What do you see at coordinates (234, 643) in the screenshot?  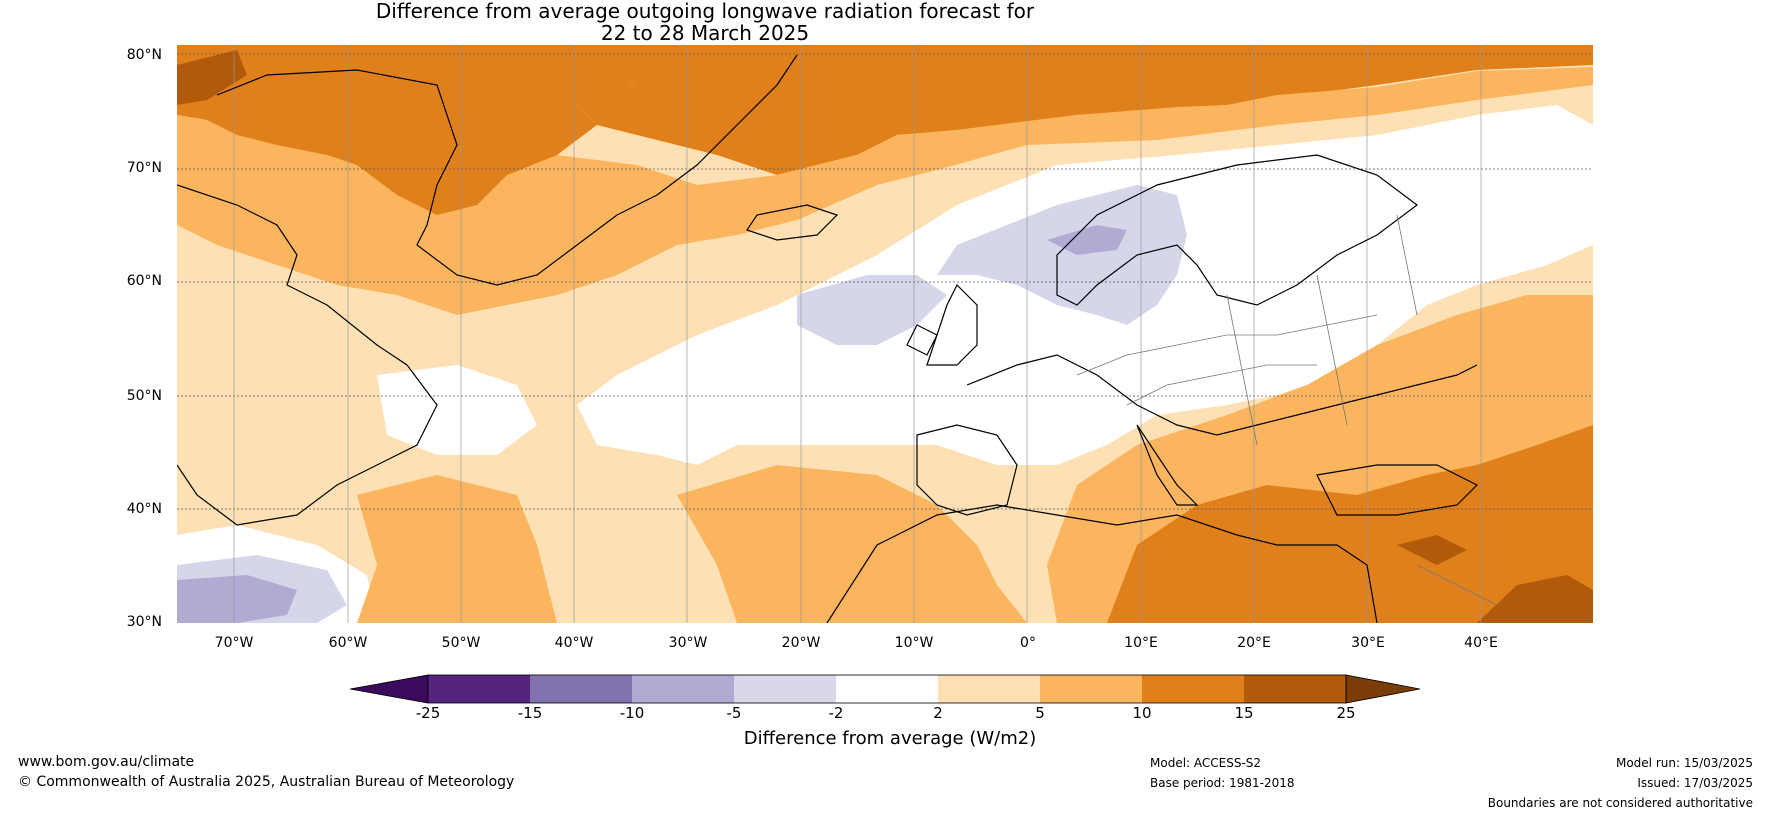 I see `lon-label-70w: 70°W` at bounding box center [234, 643].